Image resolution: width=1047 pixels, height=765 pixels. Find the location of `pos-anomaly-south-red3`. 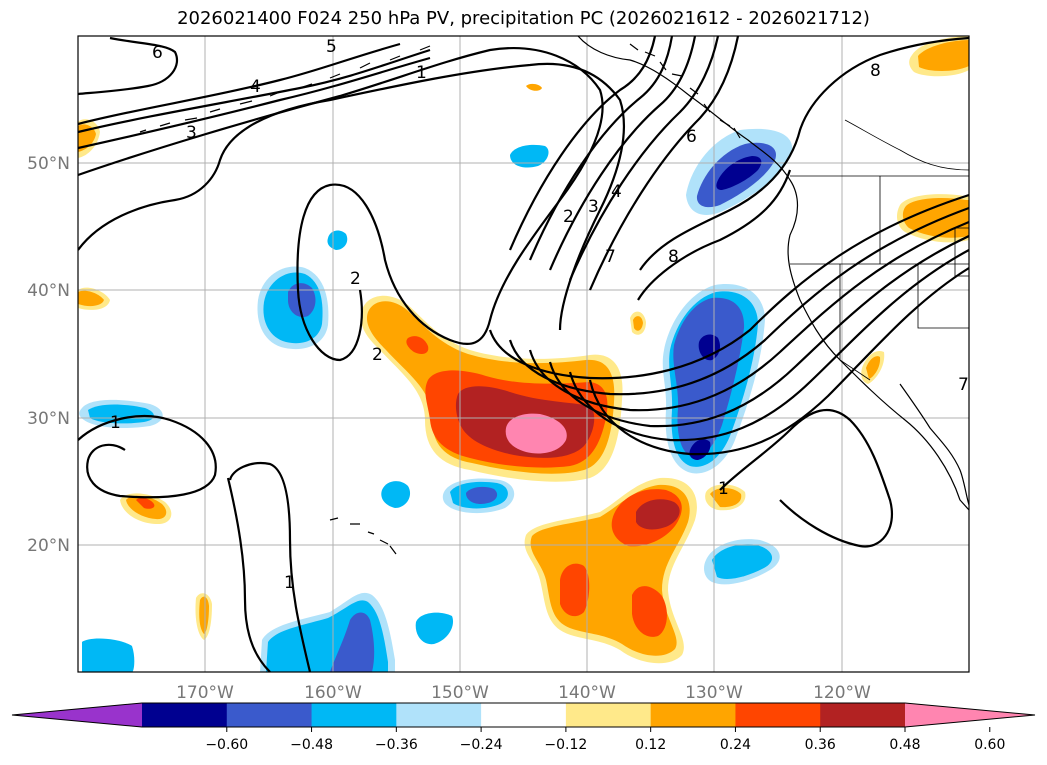

pos-anomaly-south-red3 is located at coordinates (649, 611).